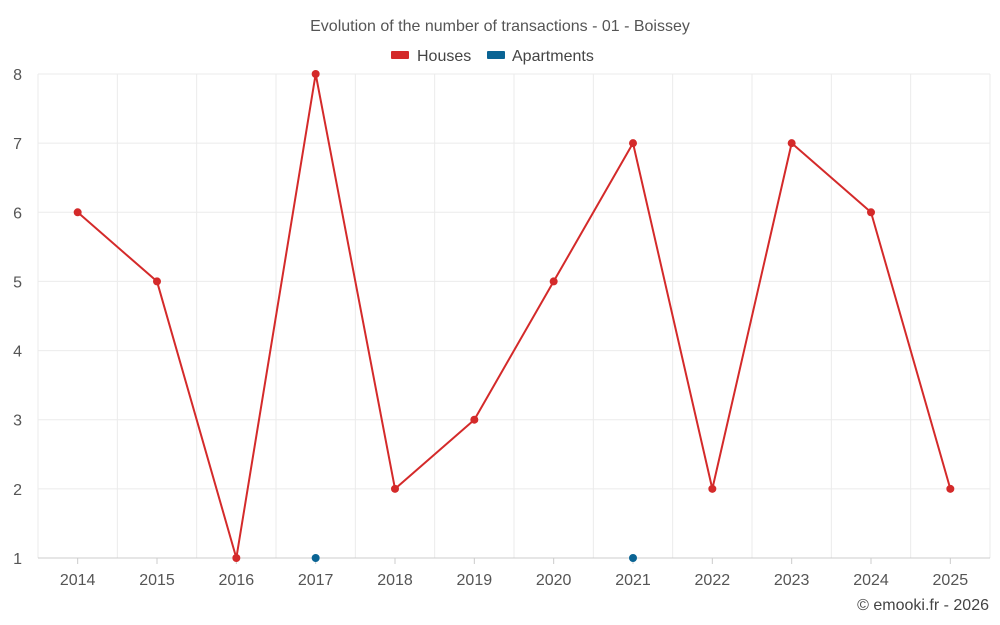 This screenshot has height=625, width=1000. I want to click on data-point-houses-2022, so click(712, 488).